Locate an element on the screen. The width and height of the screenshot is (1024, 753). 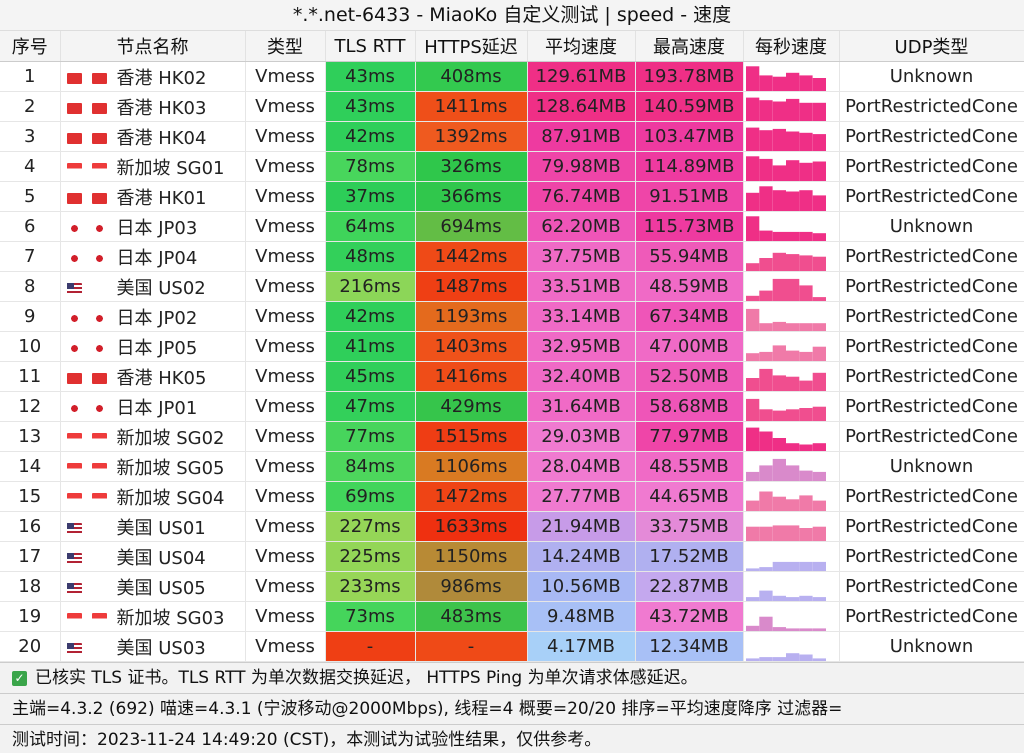
node-name-text: 日本 JP01 is located at coordinates (157, 408).